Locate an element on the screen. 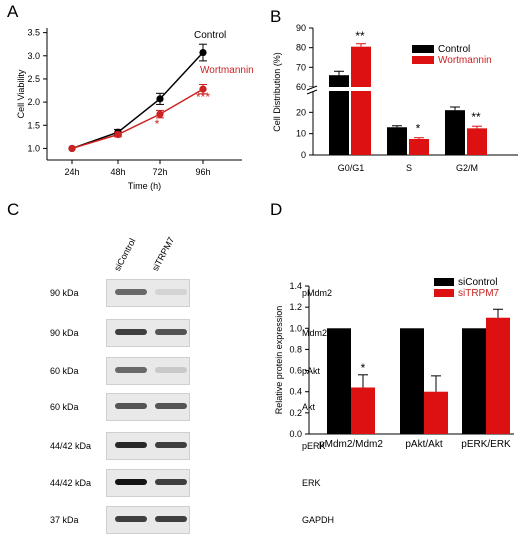 The width and height of the screenshot is (526, 550). y-tick-label: 20 is located at coordinates (301, 112).